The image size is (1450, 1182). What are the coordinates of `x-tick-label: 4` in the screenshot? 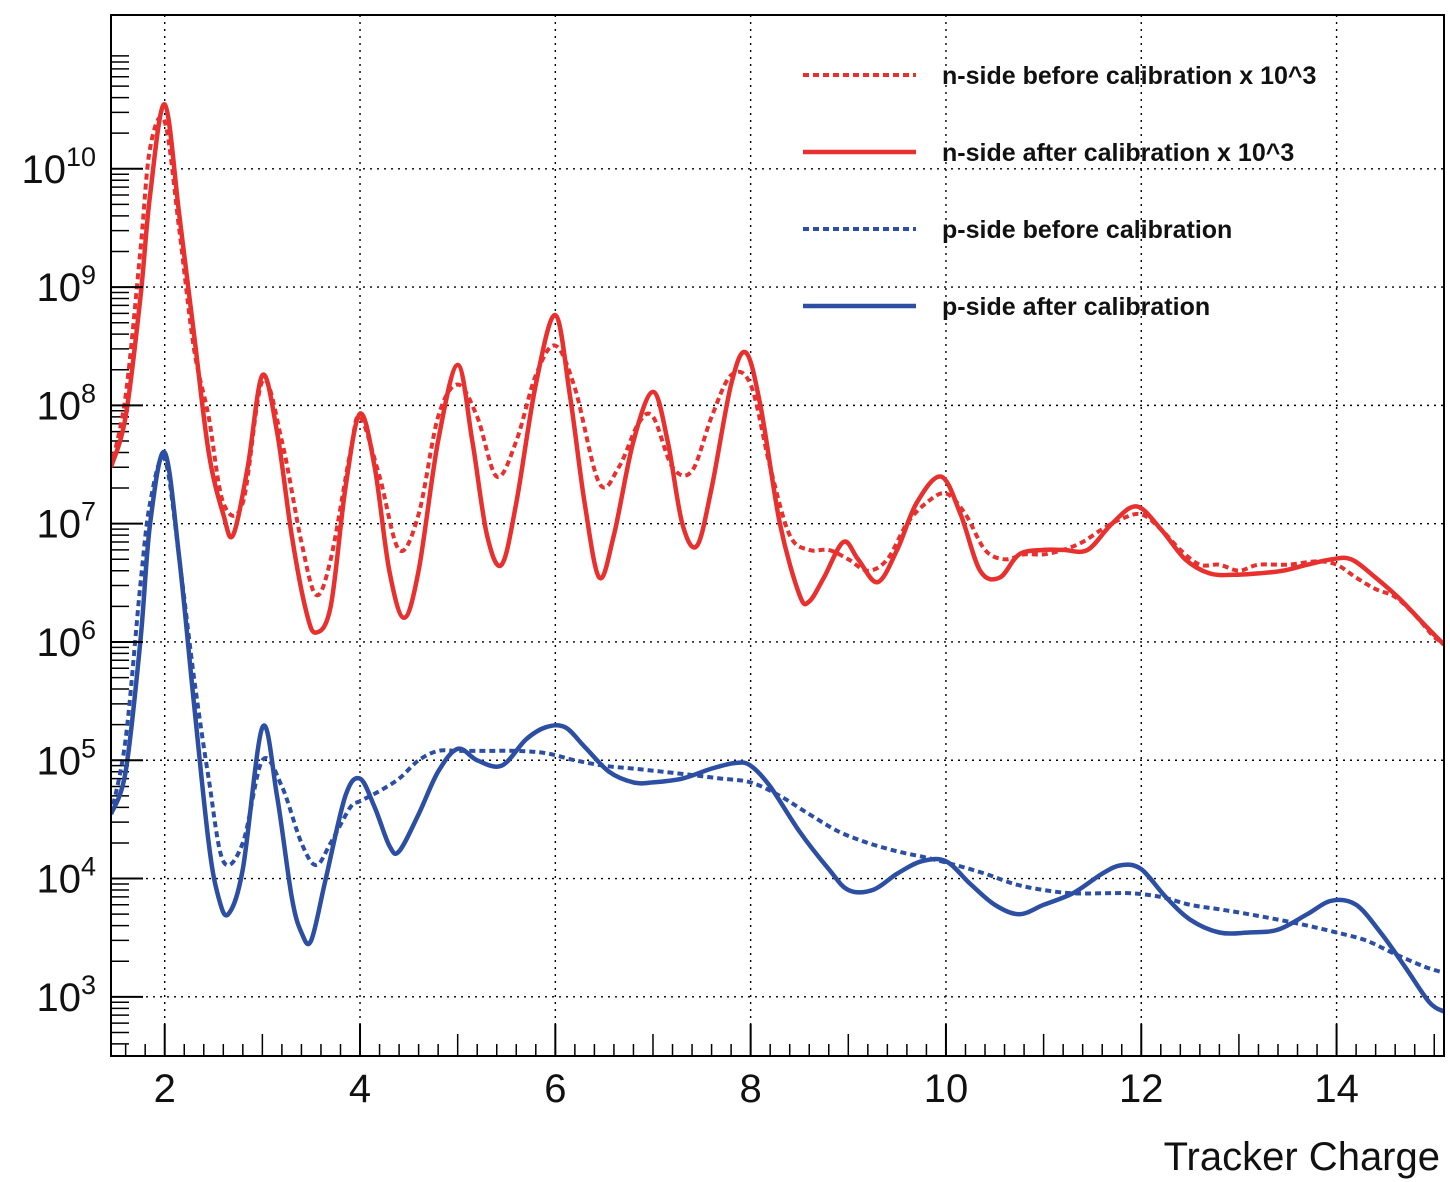 It's located at (360, 1089).